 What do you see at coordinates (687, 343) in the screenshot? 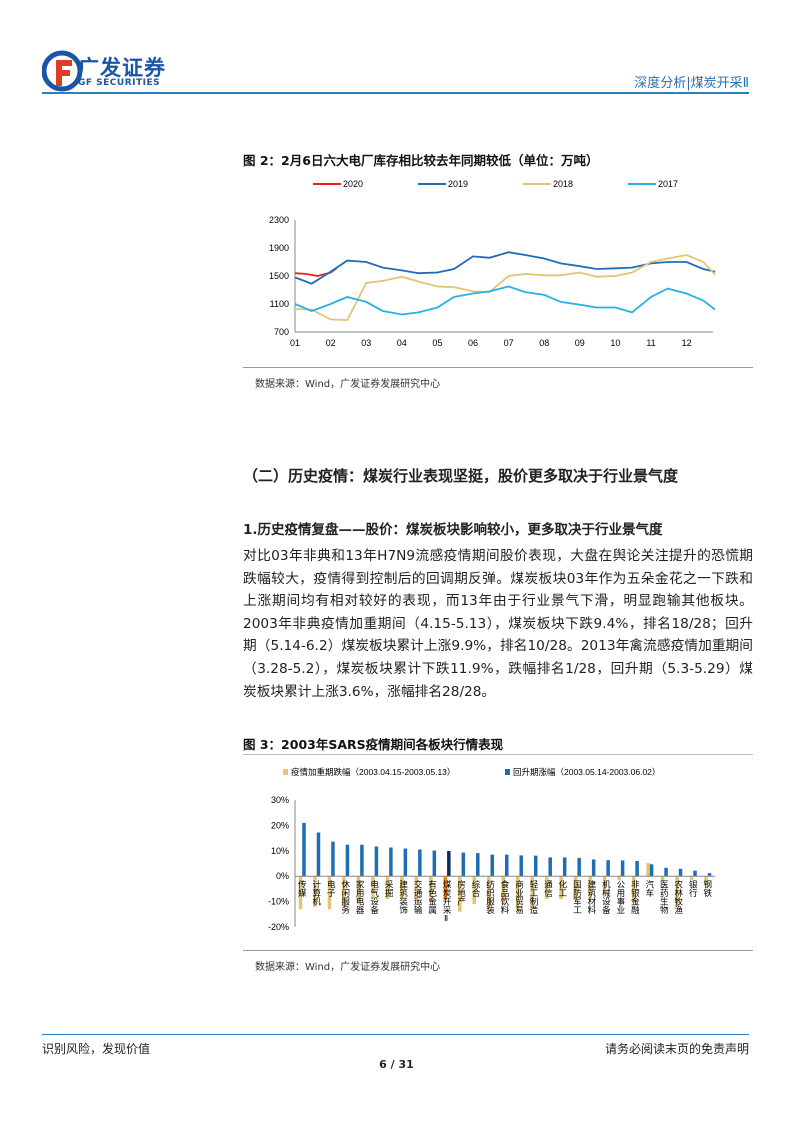
I see `x-tick-label: 12` at bounding box center [687, 343].